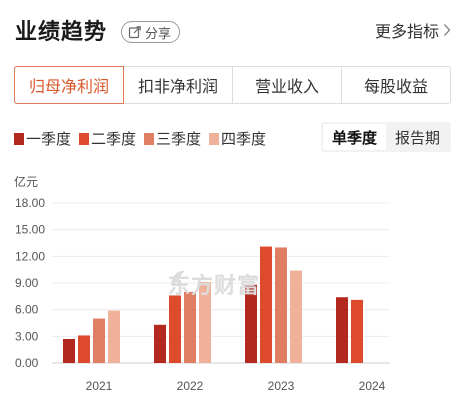 The width and height of the screenshot is (463, 411). Describe the element at coordinates (406, 32) in the screenshot. I see `more-indicators-label: 更多指标` at that location.